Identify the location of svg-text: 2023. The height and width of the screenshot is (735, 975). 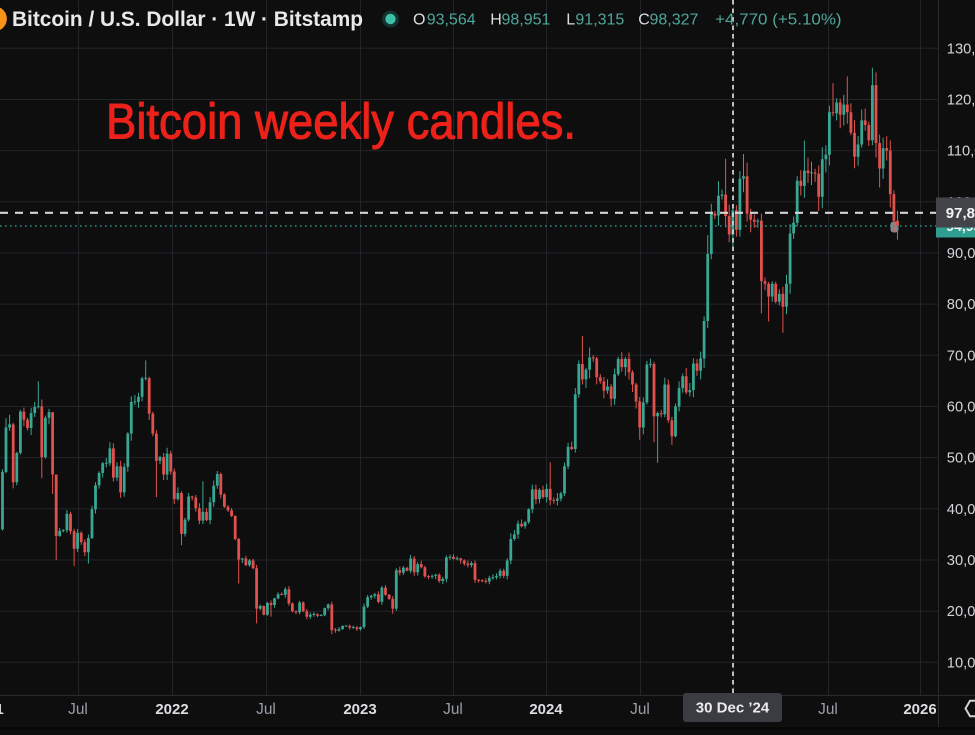
(359, 709).